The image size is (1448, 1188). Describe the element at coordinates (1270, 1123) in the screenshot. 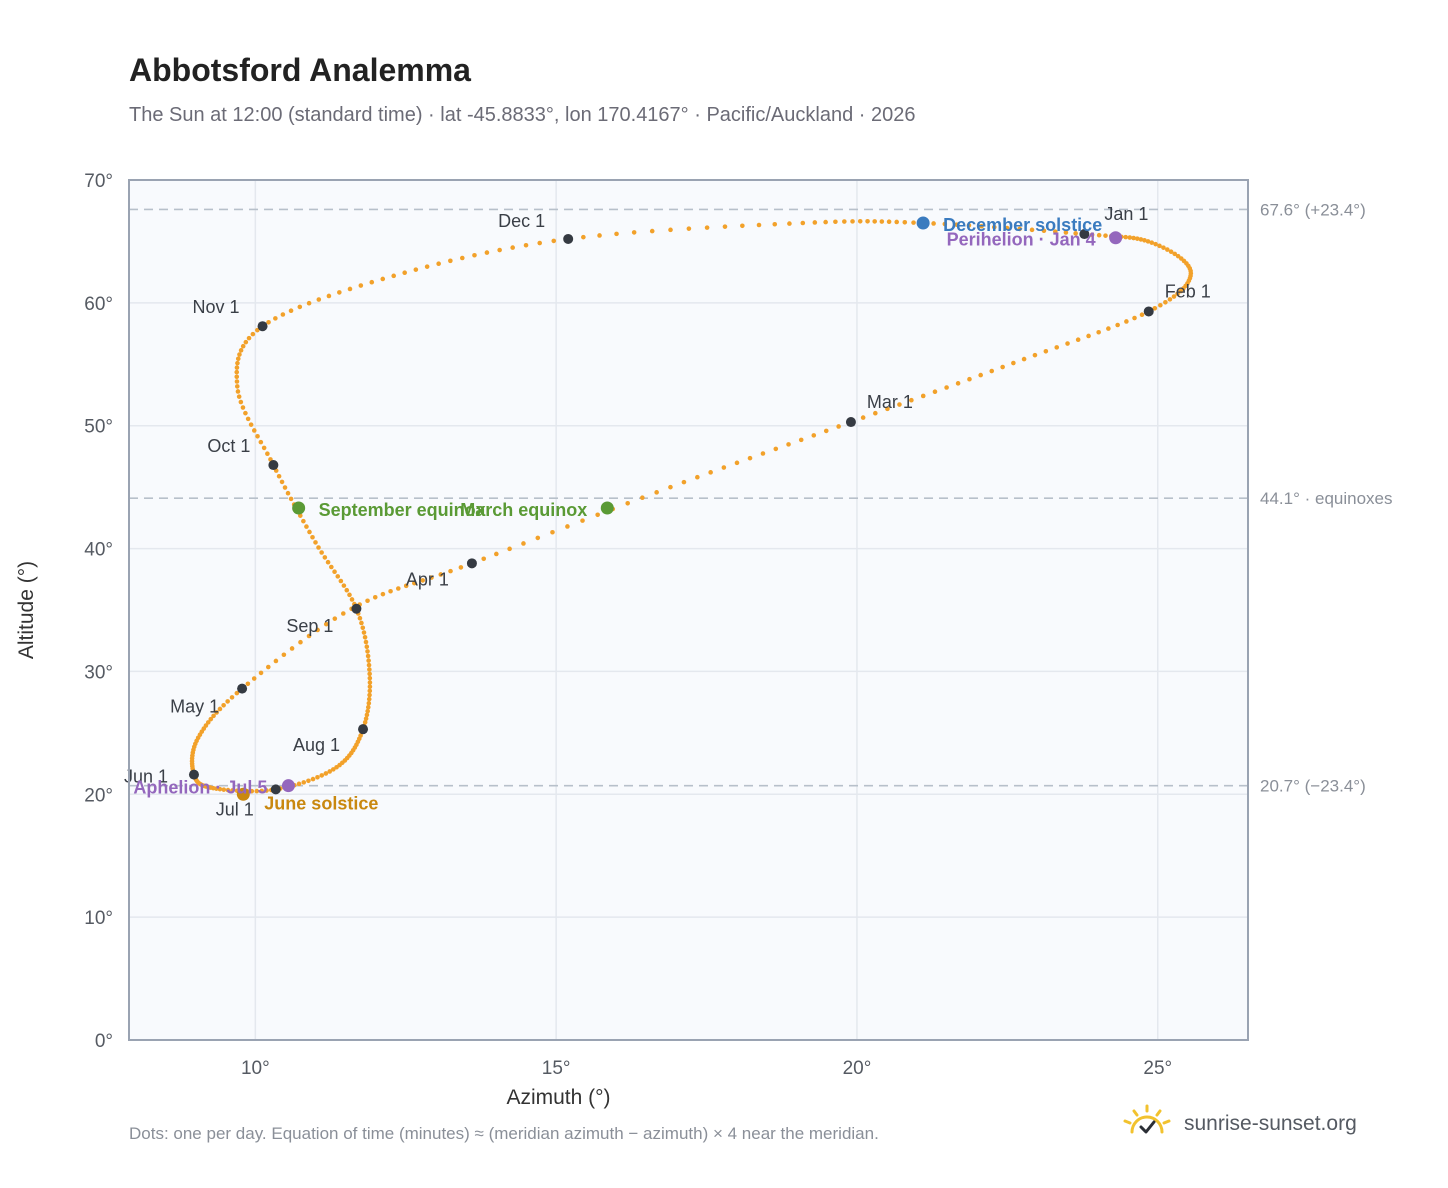

I see `brand-name: sunrise-sunset.org` at that location.